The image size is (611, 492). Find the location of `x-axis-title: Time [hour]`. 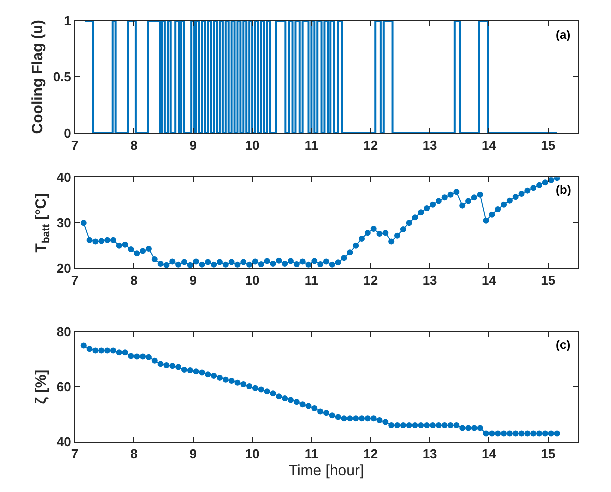

x-axis-title: Time [hour] is located at coordinates (326, 471).